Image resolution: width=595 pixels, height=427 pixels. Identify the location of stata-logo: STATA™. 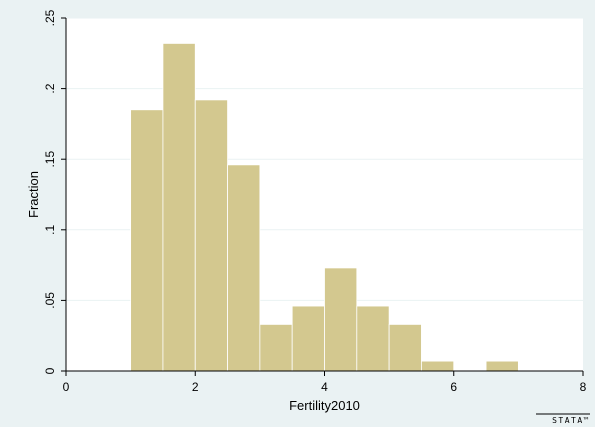
(563, 419).